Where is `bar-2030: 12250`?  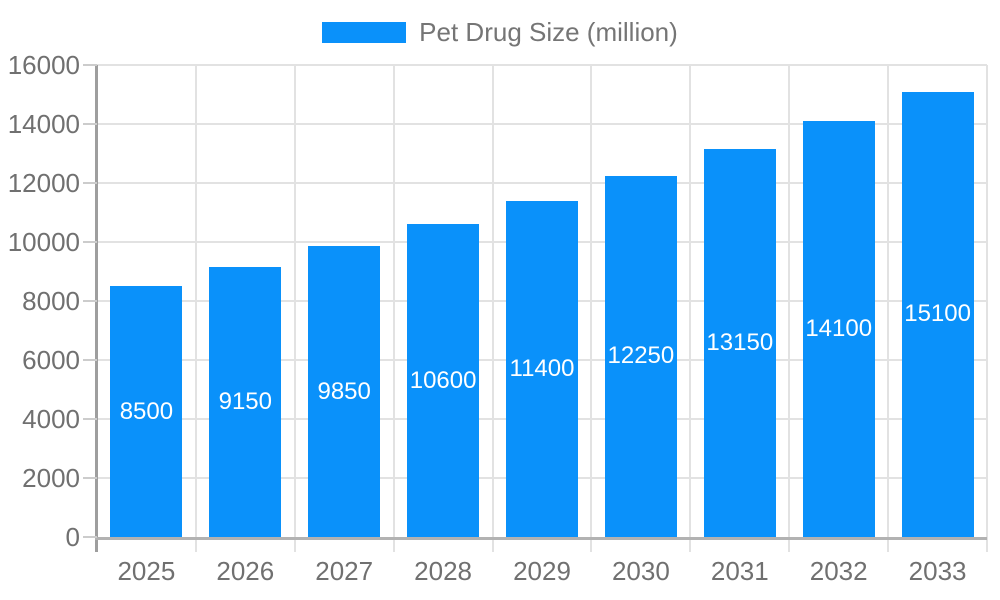
bar-2030: 12250 is located at coordinates (640, 356).